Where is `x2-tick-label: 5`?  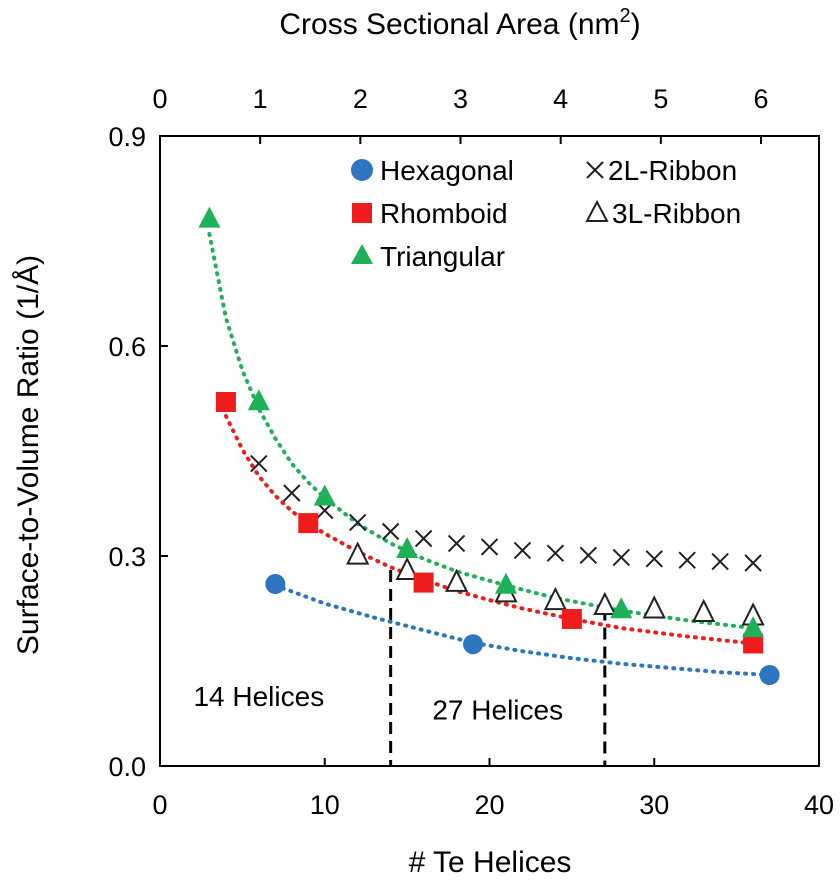
x2-tick-label: 5 is located at coordinates (660, 99).